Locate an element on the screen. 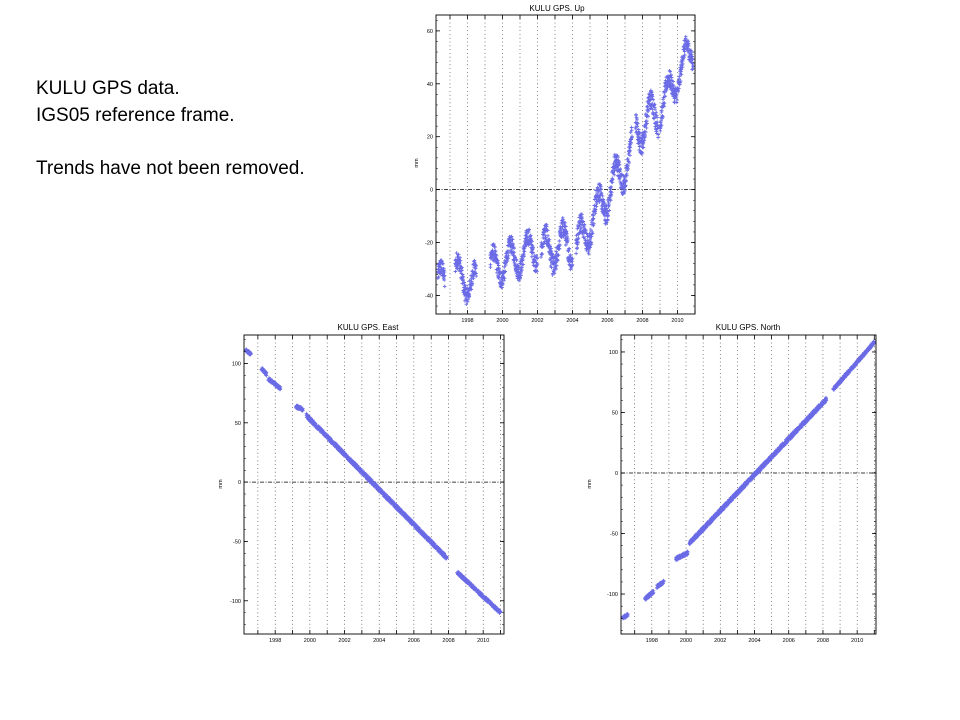 This screenshot has width=960, height=720. east-plot-frame is located at coordinates (374, 484).